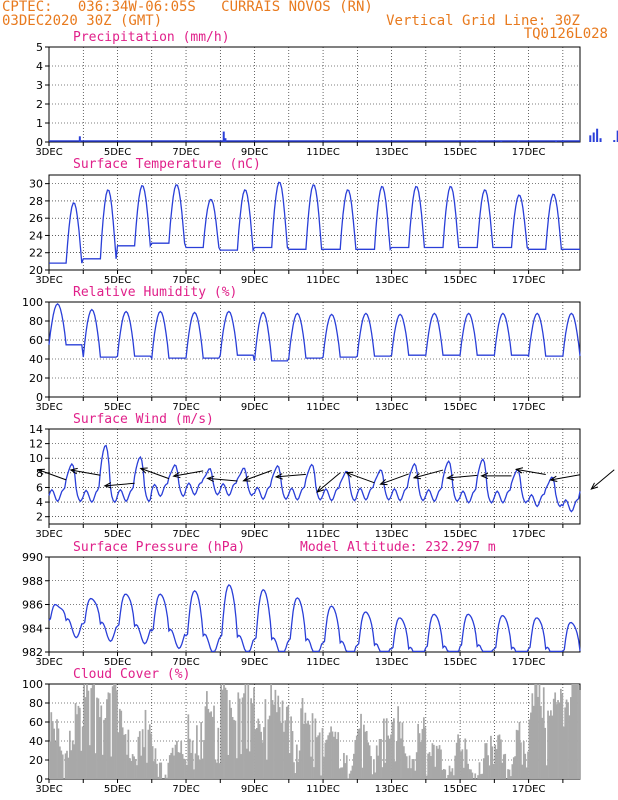 This screenshot has height=800, width=618. What do you see at coordinates (167, 164) in the screenshot?
I see `panel-title: Surface Temperature (nC)` at bounding box center [167, 164].